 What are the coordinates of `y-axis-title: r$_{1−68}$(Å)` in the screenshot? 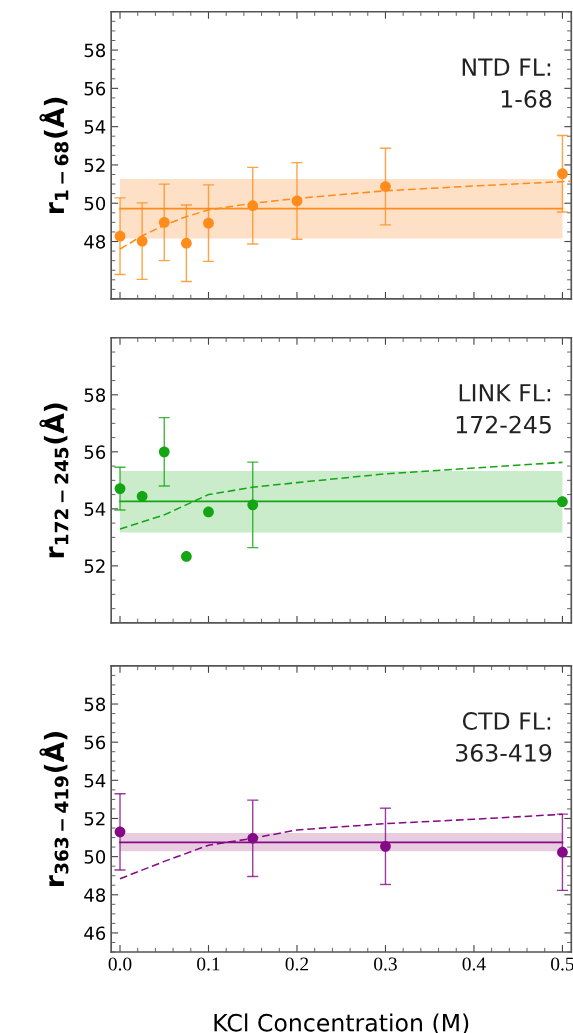 It's located at (54, 155).